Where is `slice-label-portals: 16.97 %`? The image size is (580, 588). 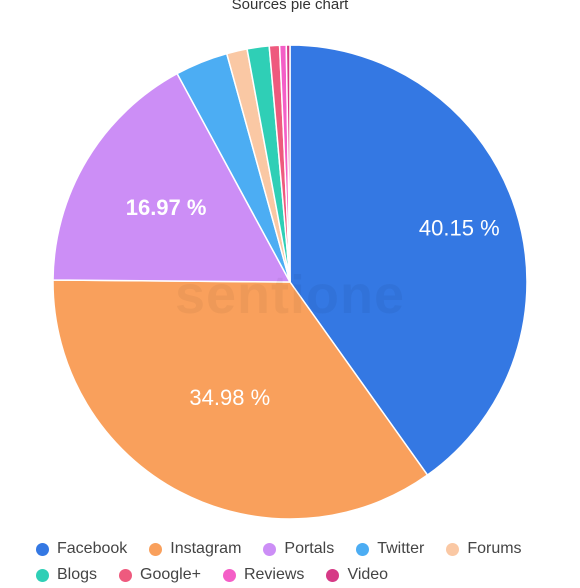
slice-label-portals: 16.97 % is located at coordinates (166, 207).